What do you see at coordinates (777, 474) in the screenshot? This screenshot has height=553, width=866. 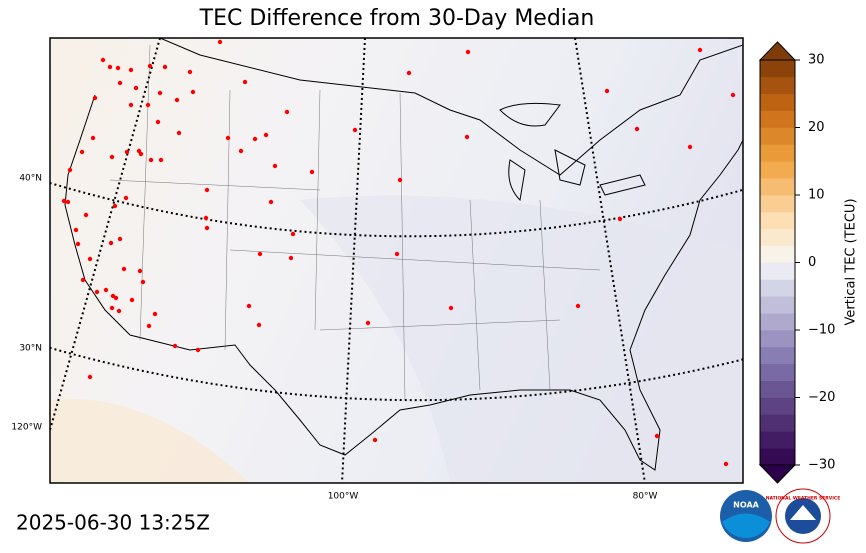 I see `colorbar-extend` at bounding box center [777, 474].